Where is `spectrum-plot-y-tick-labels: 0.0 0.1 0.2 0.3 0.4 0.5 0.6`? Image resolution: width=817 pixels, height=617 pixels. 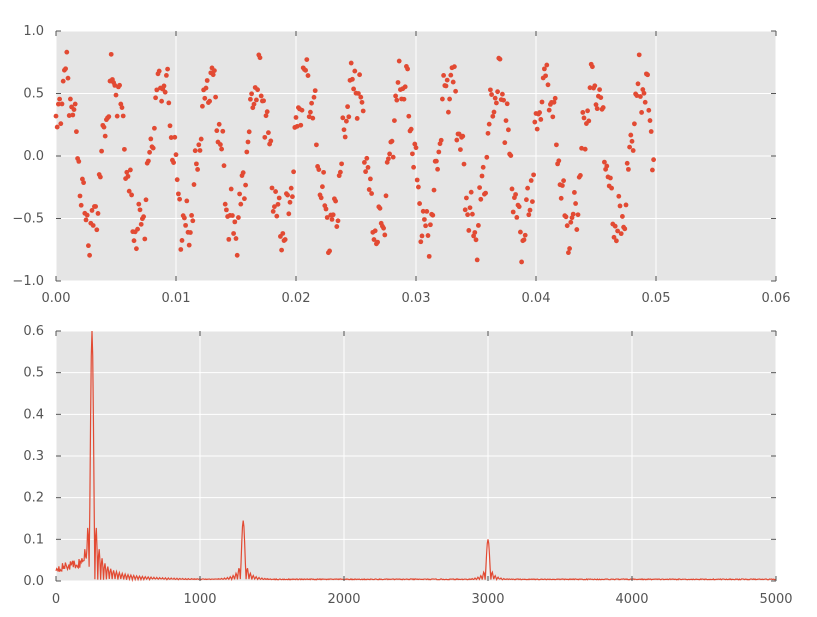 spectrum-plot-y-tick-labels: 0.0 0.1 0.2 0.3 0.4 0.5 0.6 is located at coordinates (33, 456).